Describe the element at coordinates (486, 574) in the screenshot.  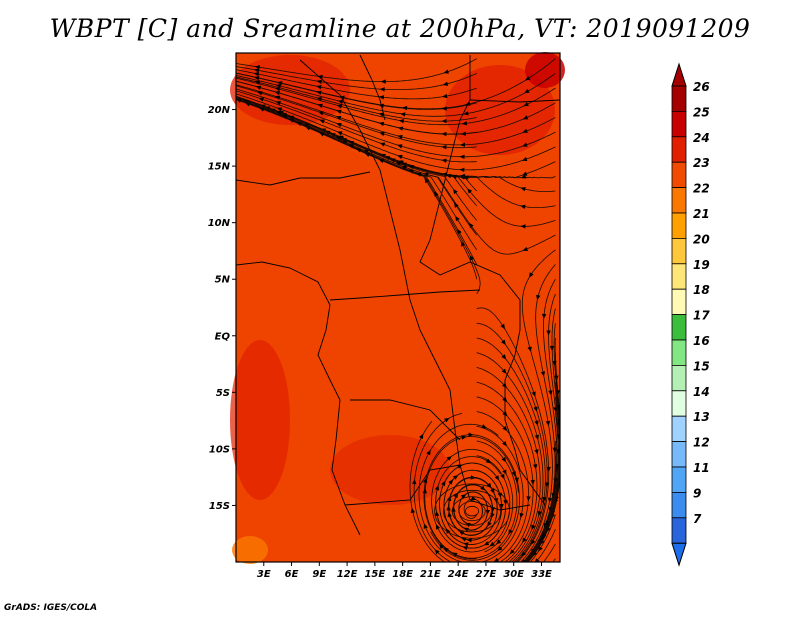
I see `lon-tick-label: 27E` at that location.